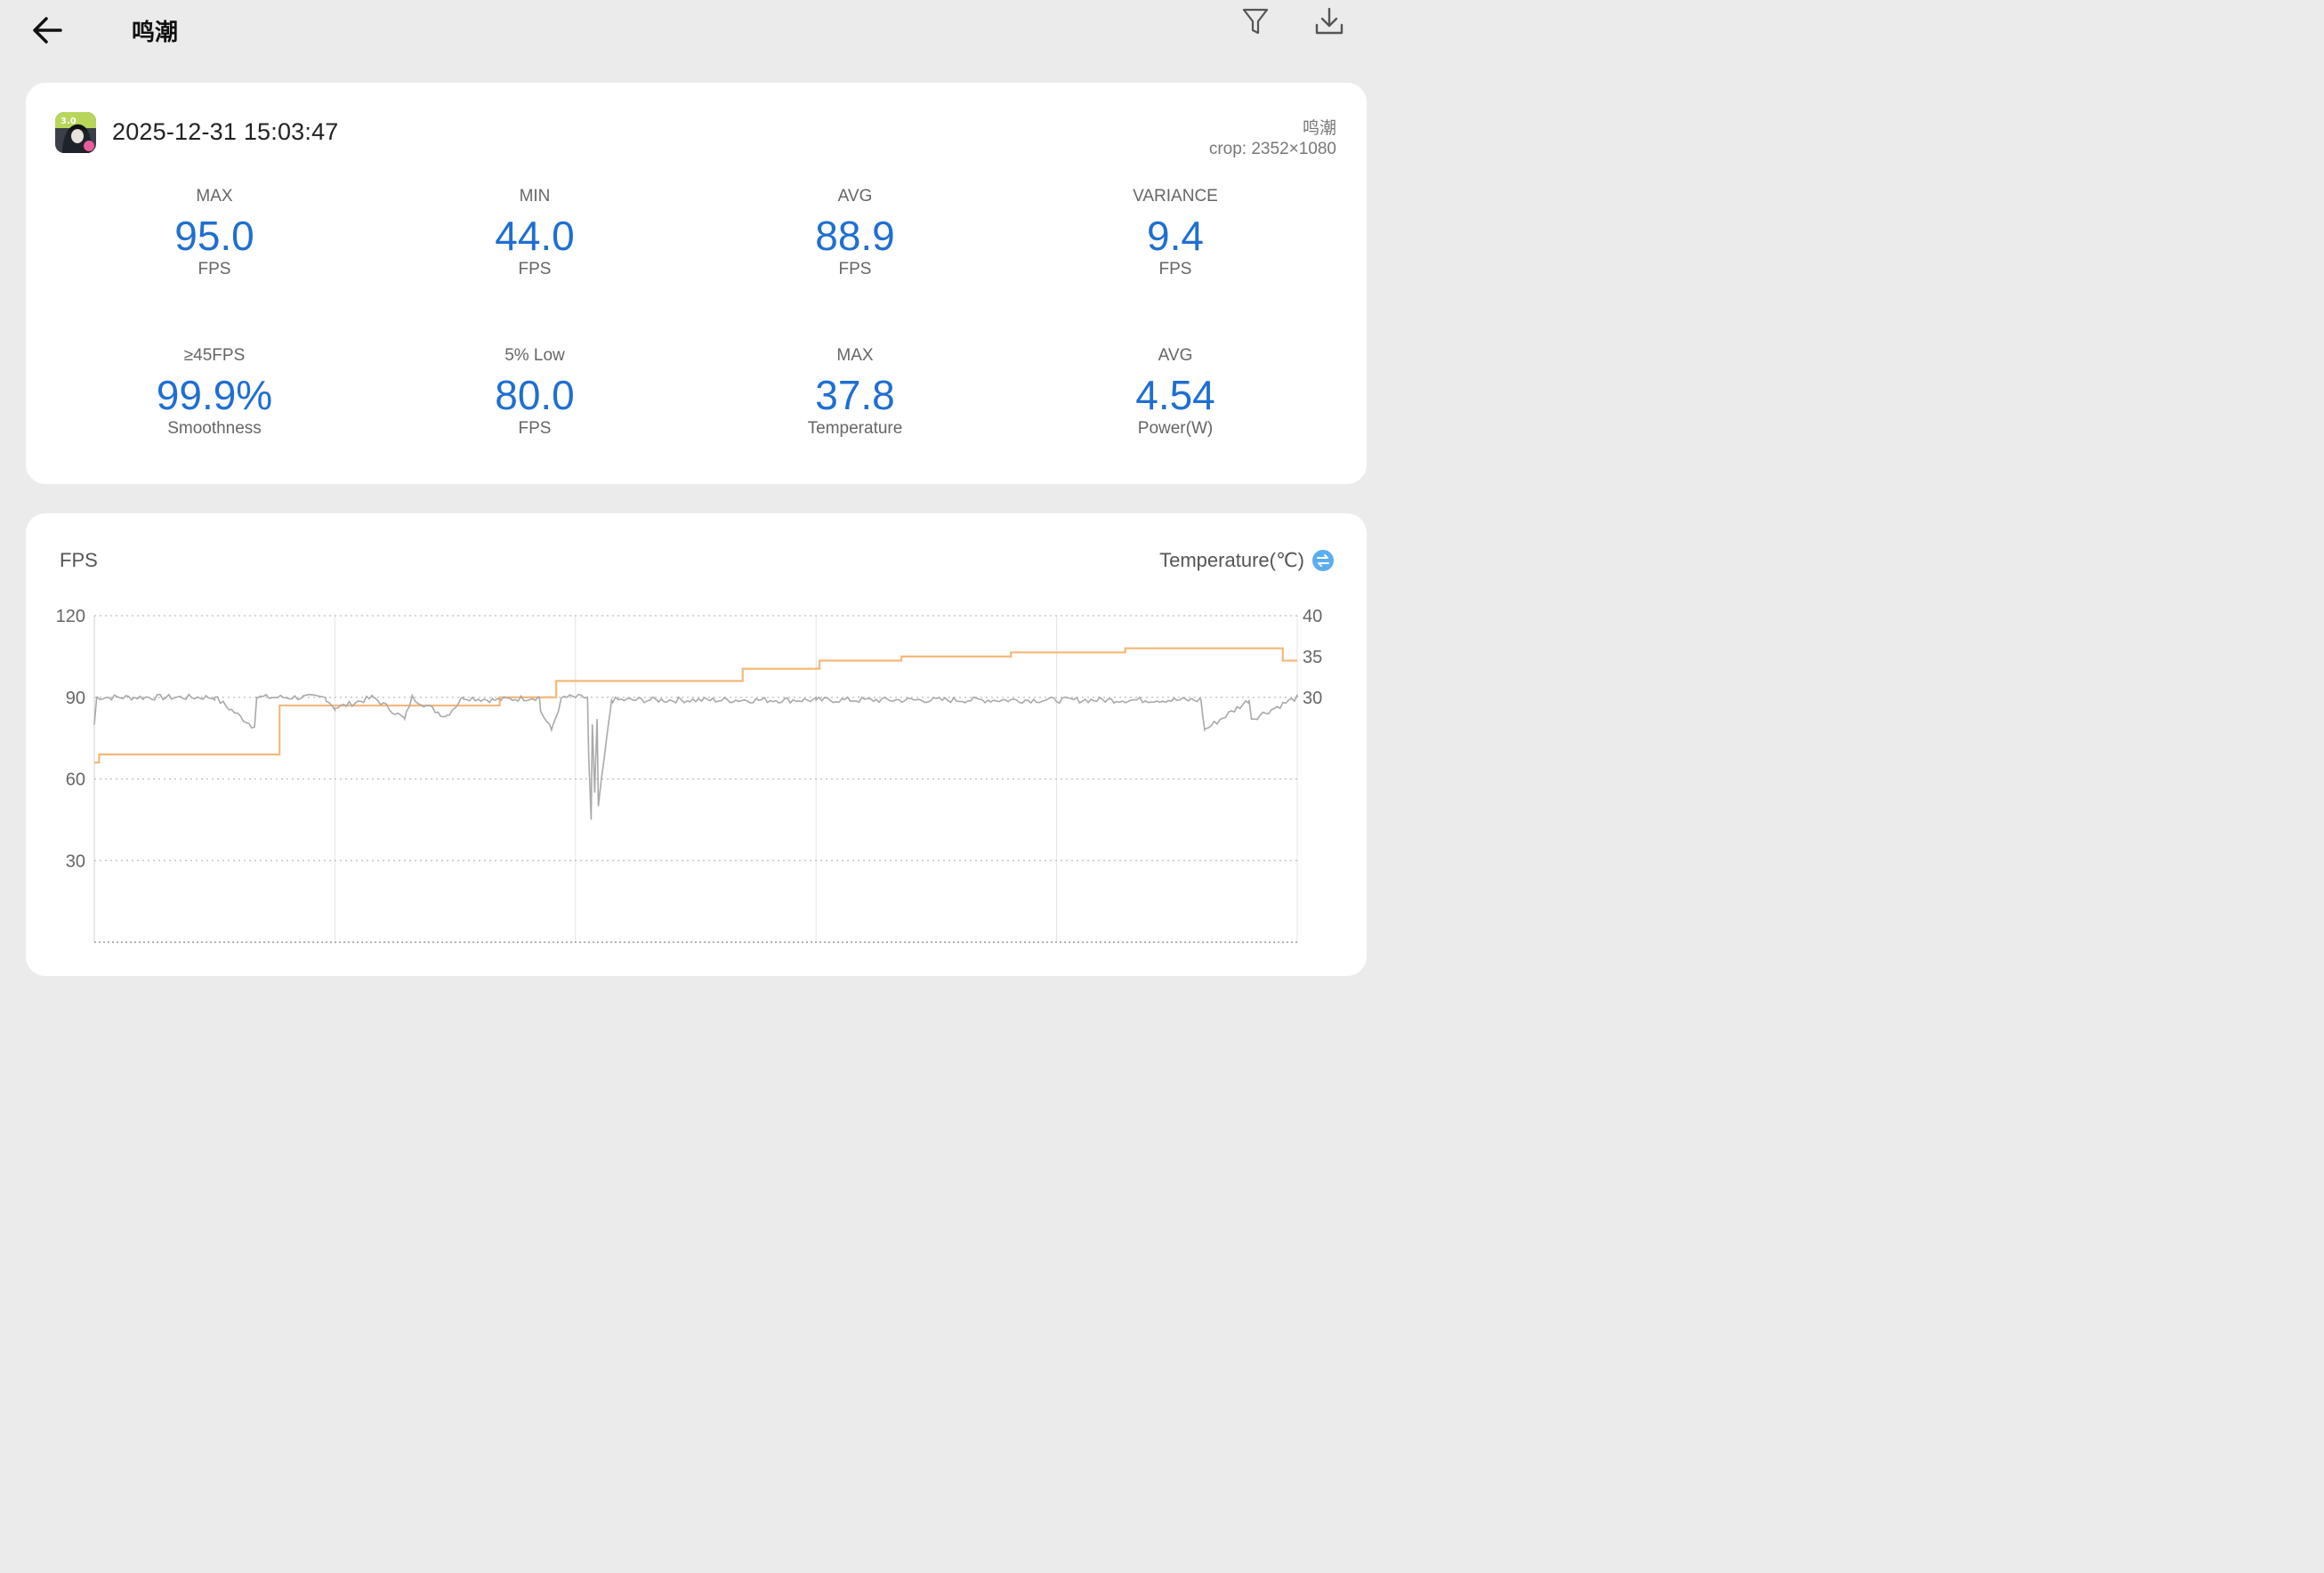 The width and height of the screenshot is (2324, 1573). Describe the element at coordinates (70, 616) in the screenshot. I see `left-axis-tick-label: 120` at that location.